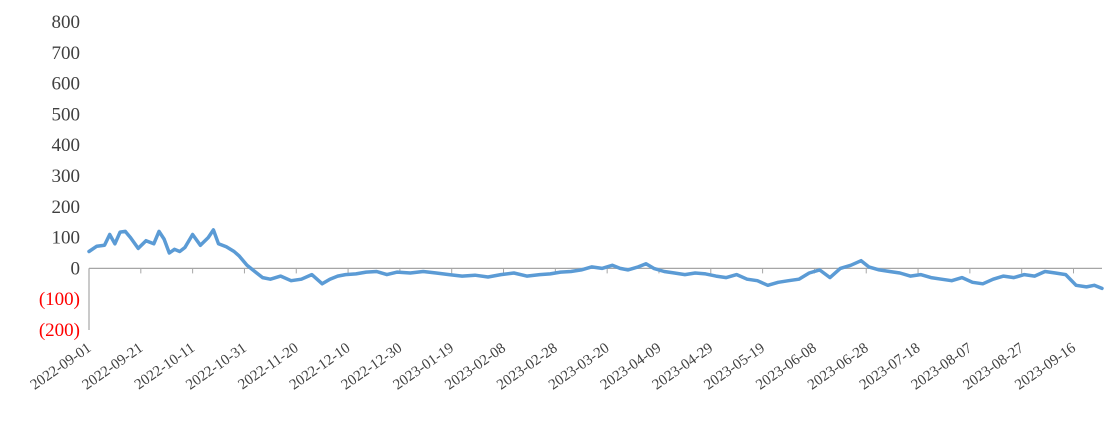 The height and width of the screenshot is (448, 1114). Describe the element at coordinates (66, 207) in the screenshot. I see `y-tick-label: 200` at that location.